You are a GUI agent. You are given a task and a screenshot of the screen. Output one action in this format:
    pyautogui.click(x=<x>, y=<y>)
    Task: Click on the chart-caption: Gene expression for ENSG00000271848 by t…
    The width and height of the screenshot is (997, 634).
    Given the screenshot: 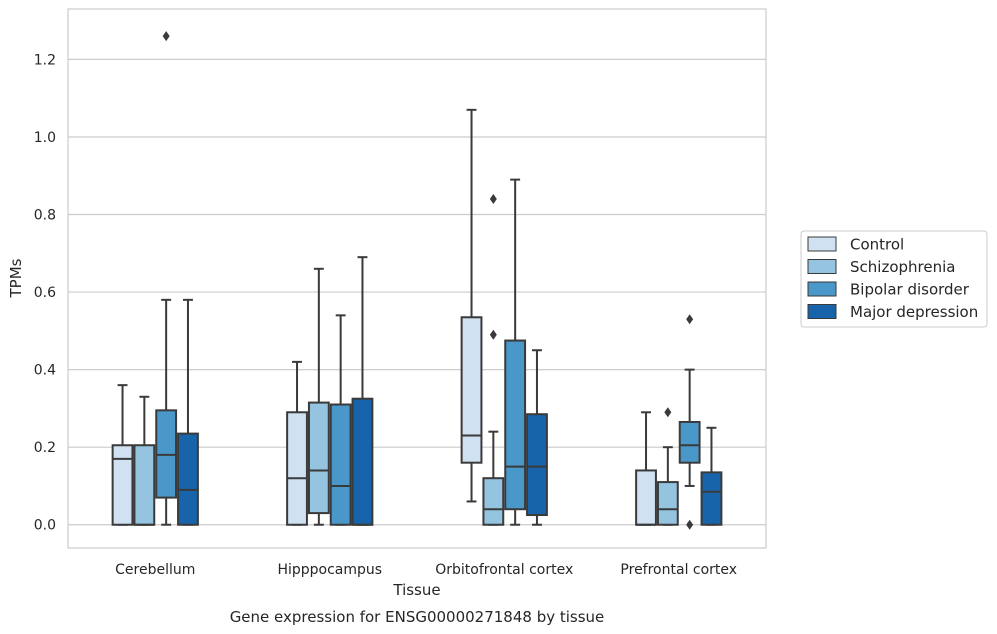 What is the action you would take?
    pyautogui.click(x=417, y=617)
    